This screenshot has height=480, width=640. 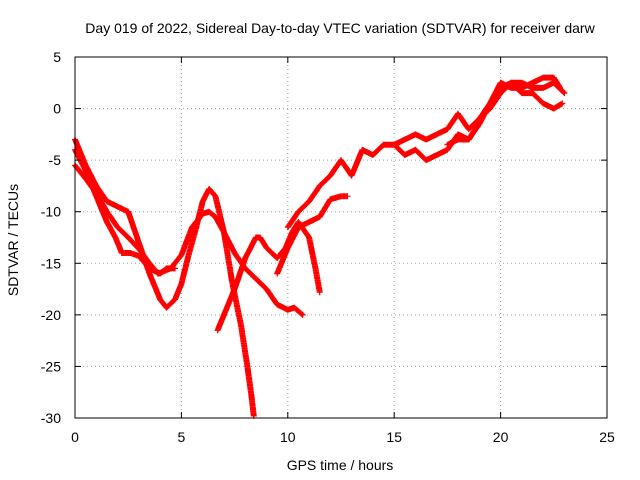 What do you see at coordinates (394, 437) in the screenshot?
I see `x-tick-label: 15` at bounding box center [394, 437].